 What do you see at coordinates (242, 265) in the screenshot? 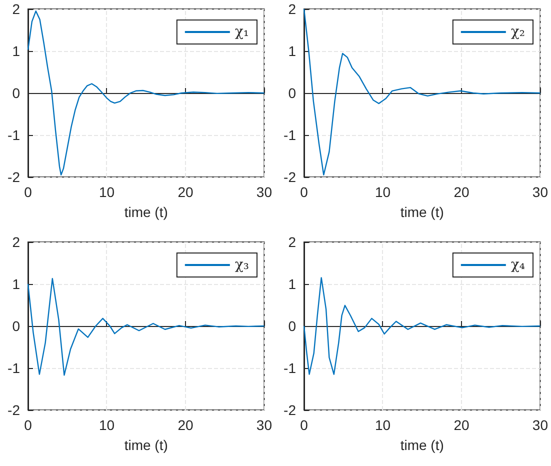
I see `legend-label: χ₃` at bounding box center [242, 265].